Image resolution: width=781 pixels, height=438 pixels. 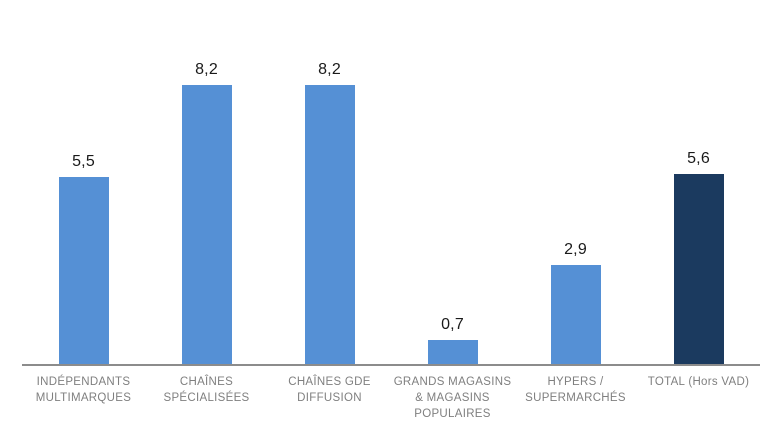 I want to click on category-label: INDÉPENDANTS MULTIMARQUES, so click(x=83, y=390).